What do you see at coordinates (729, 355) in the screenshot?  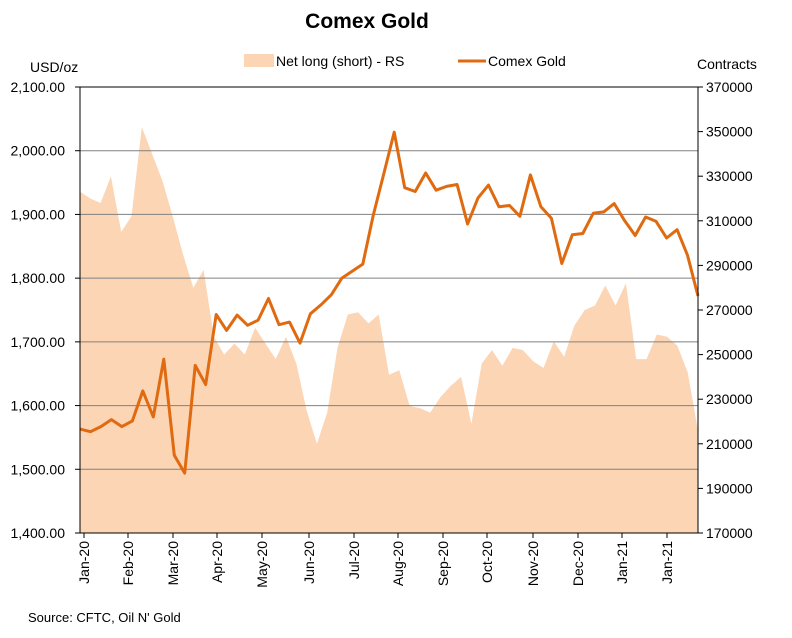 I see `right-tick-label: 250000` at bounding box center [729, 355].